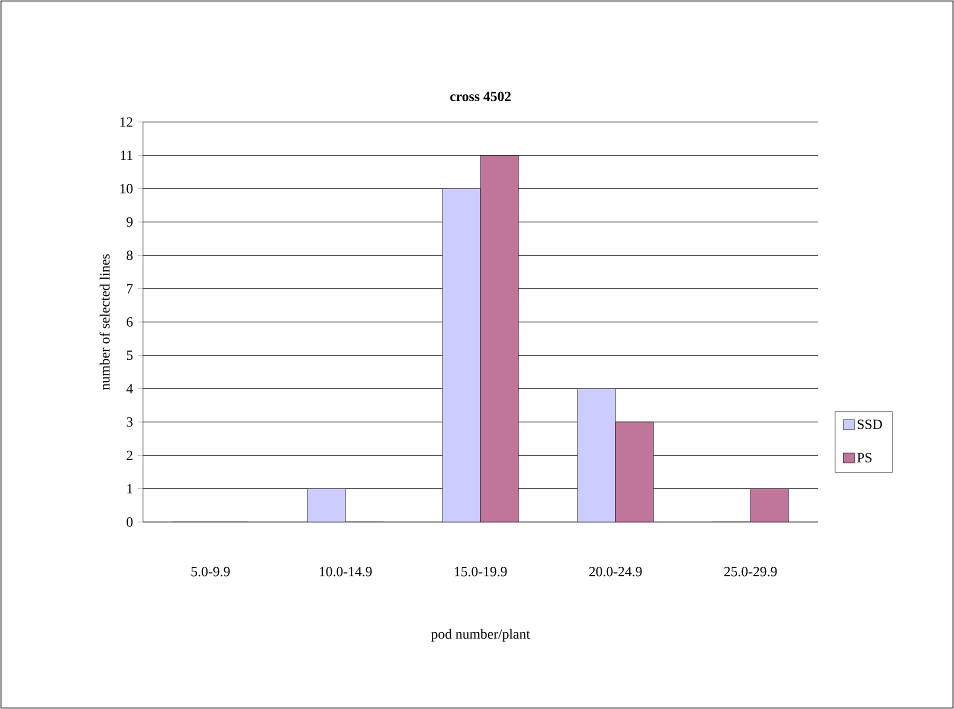  What do you see at coordinates (130, 289) in the screenshot?
I see `y-tick-label: 7` at bounding box center [130, 289].